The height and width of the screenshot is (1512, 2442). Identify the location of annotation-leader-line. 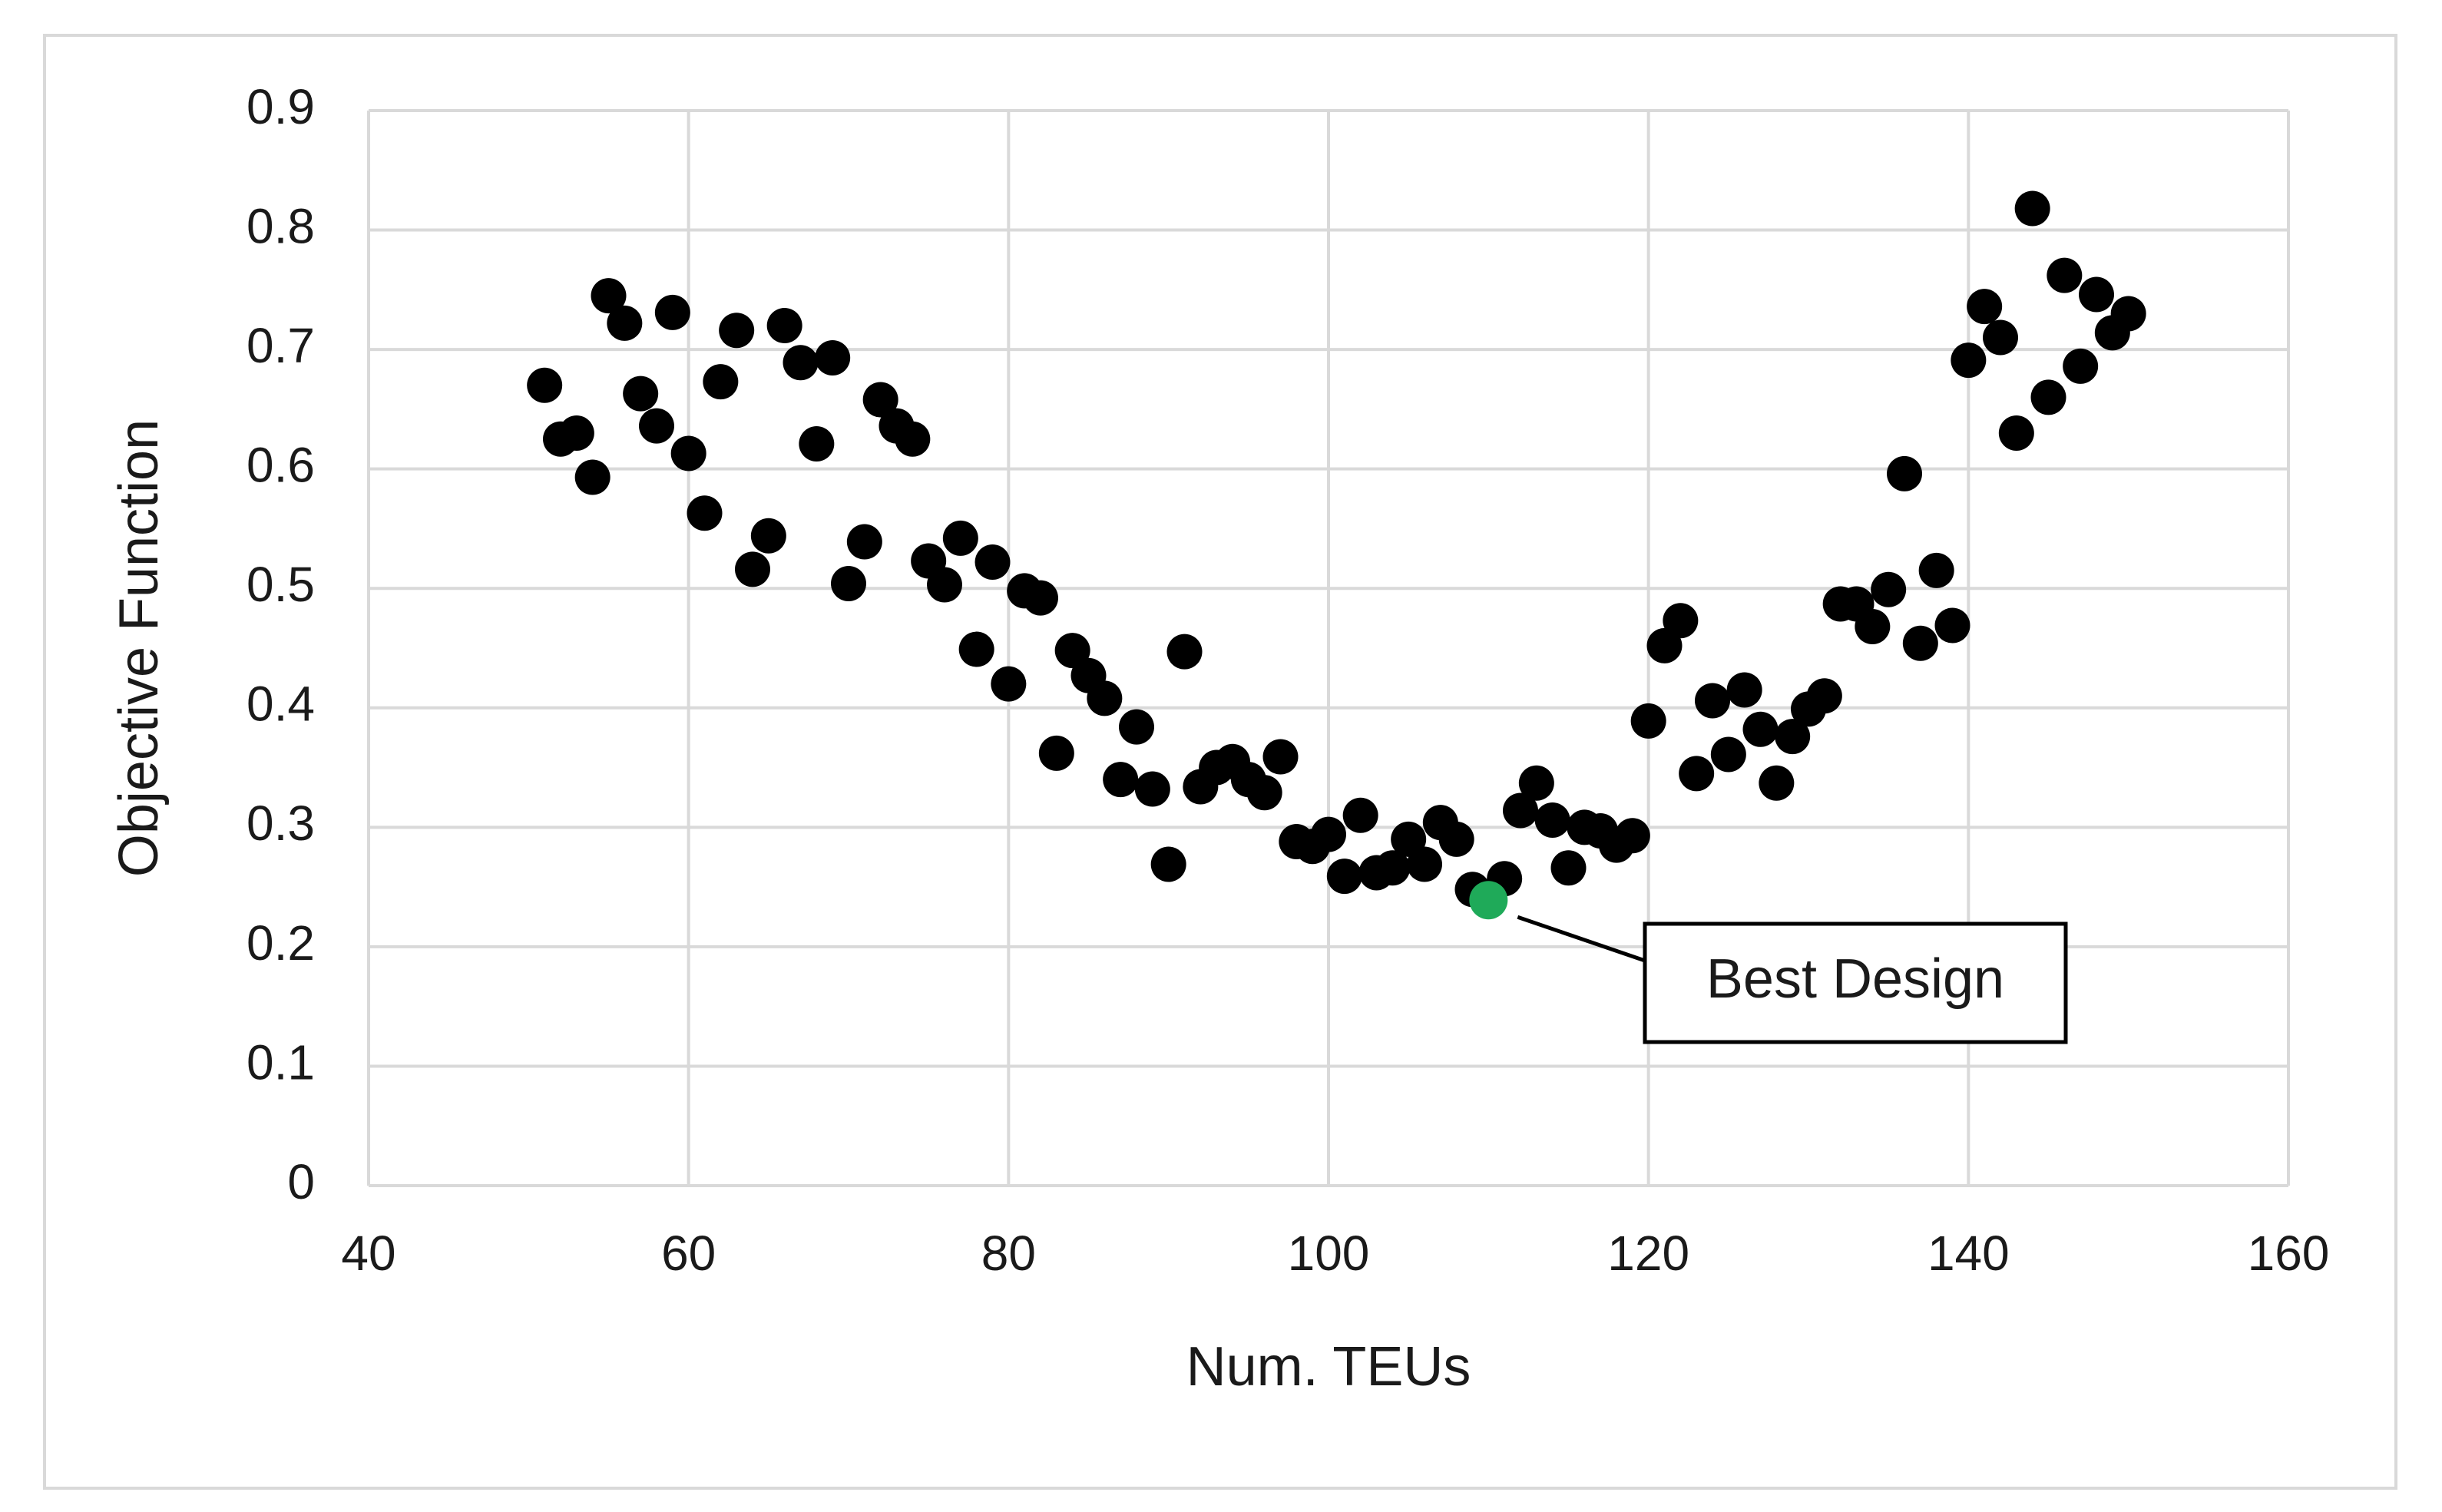
(1581, 939).